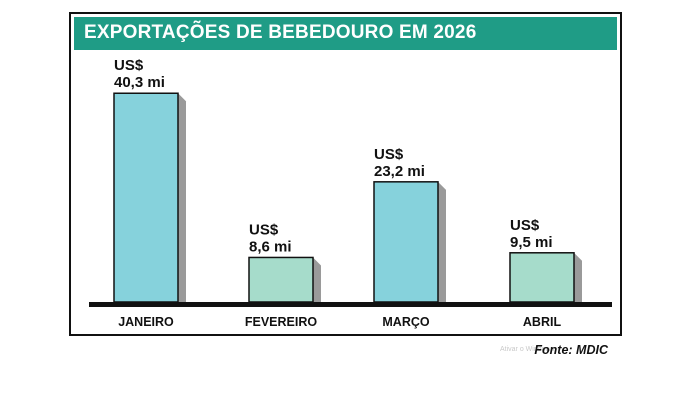 Image resolution: width=696 pixels, height=402 pixels. I want to click on x-tick-label: JANEIRO, so click(146, 322).